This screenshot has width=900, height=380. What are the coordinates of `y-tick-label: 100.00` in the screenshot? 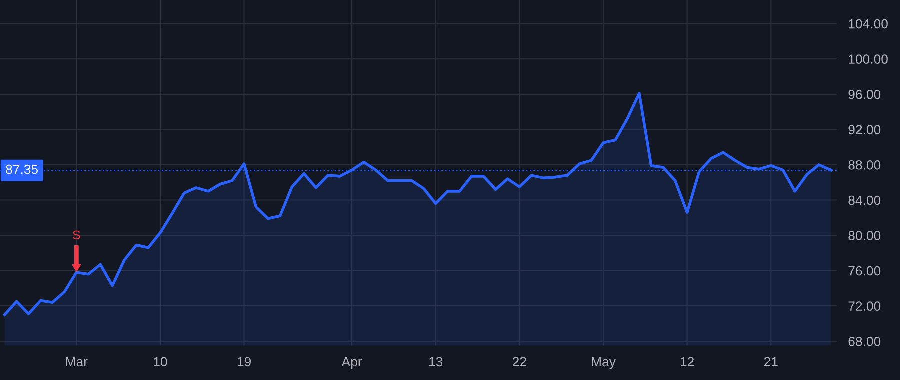 It's located at (868, 59).